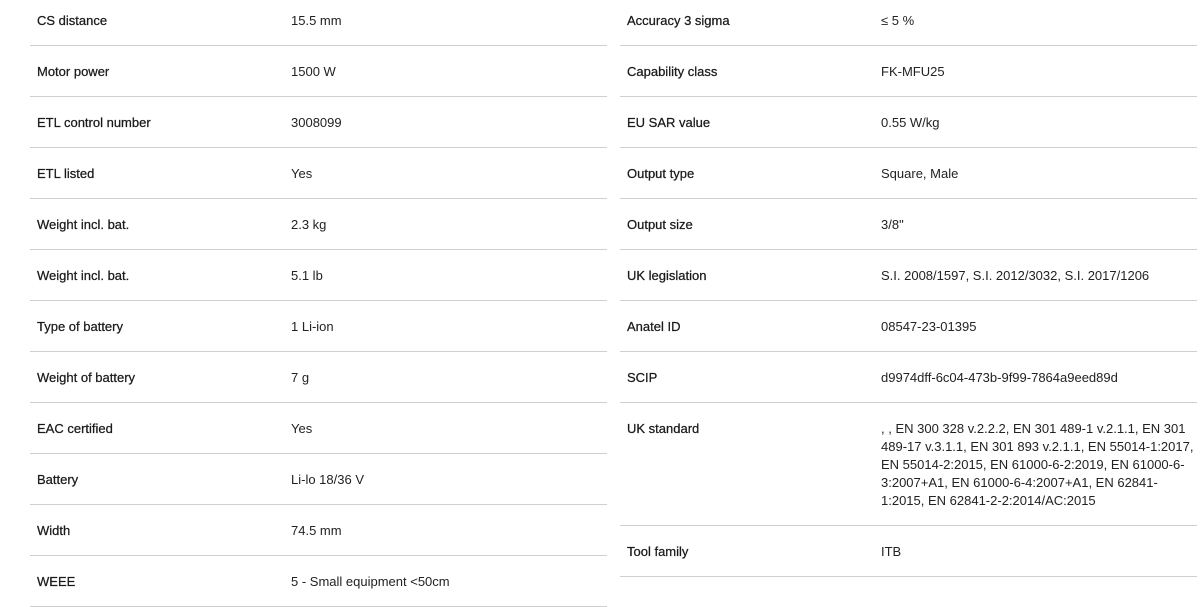 This screenshot has height=607, width=1203. I want to click on spec-value: ≤ 5 %, so click(898, 20).